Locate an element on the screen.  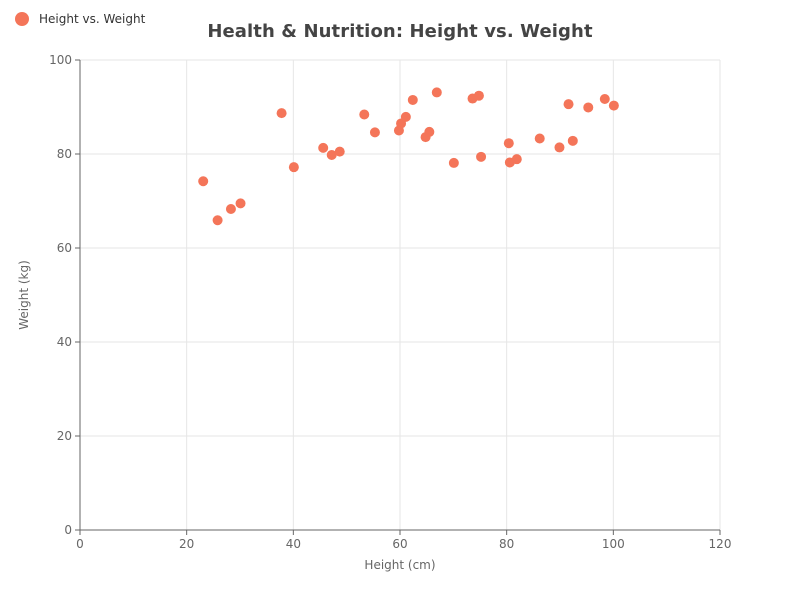
x-tick-label: 100 is located at coordinates (613, 544).